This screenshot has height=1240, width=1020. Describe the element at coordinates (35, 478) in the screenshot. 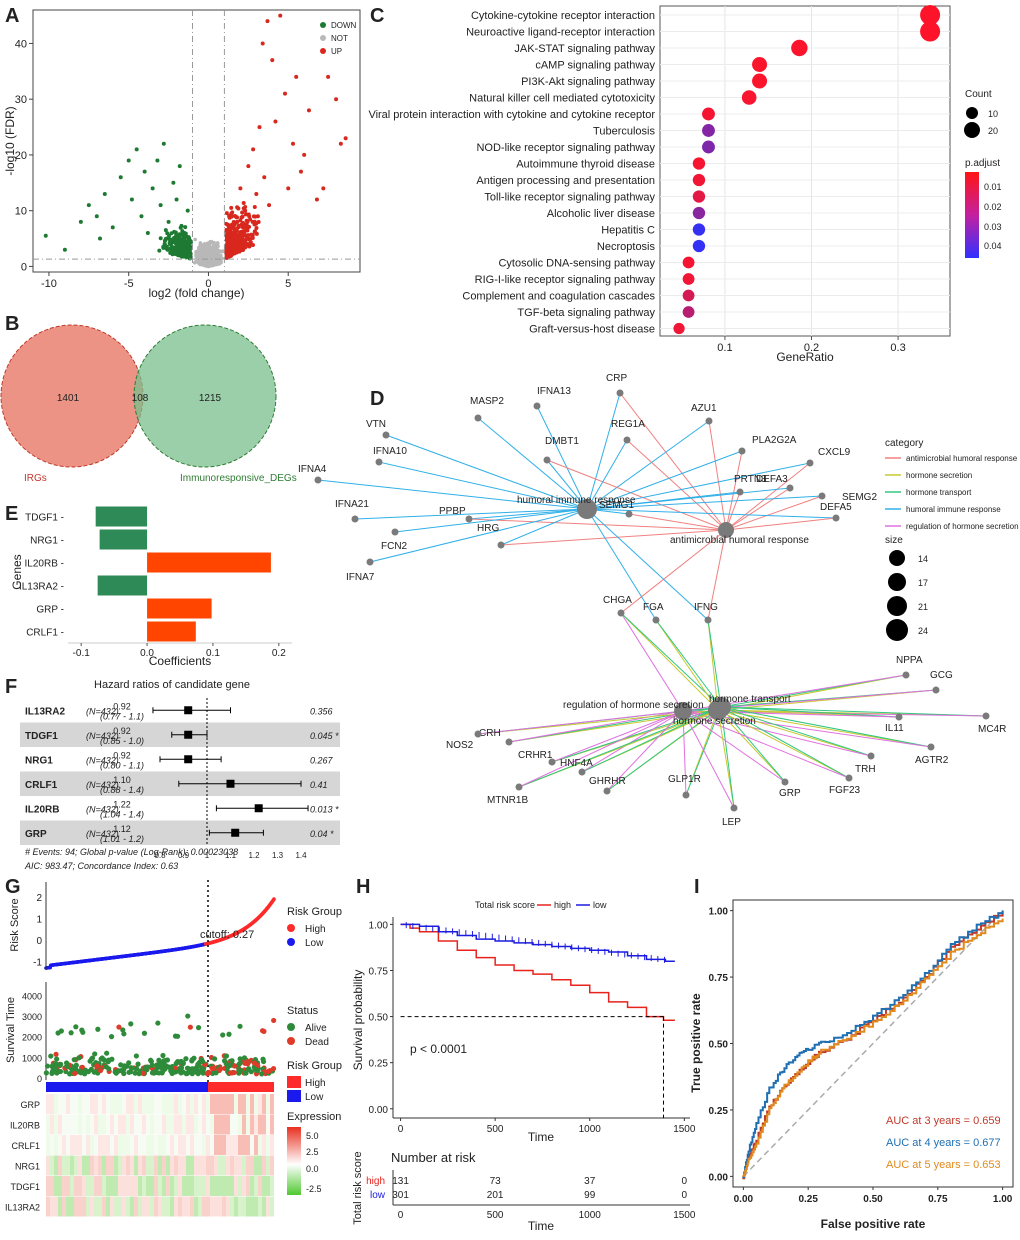

I see `venn-label-irgs: IRGs` at that location.